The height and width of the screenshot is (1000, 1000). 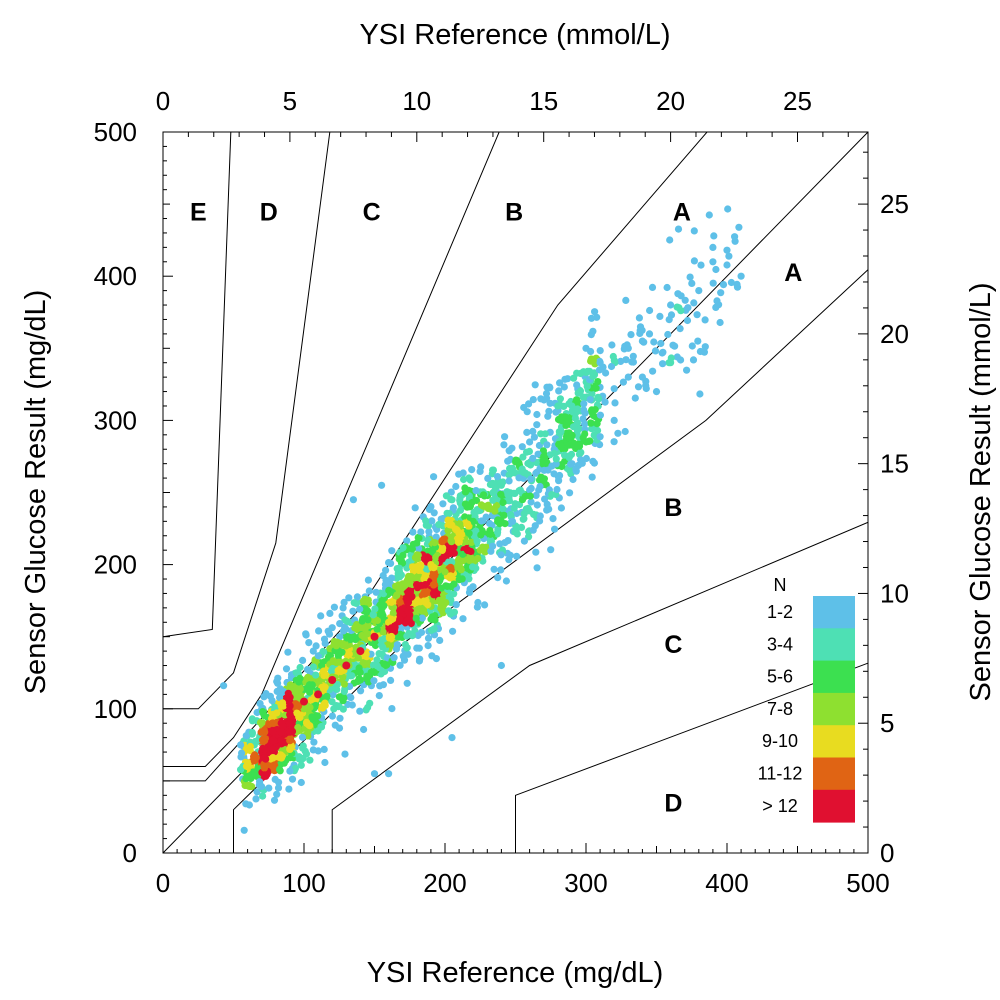 I want to click on y-tick-label-right: 15, so click(x=894, y=464).